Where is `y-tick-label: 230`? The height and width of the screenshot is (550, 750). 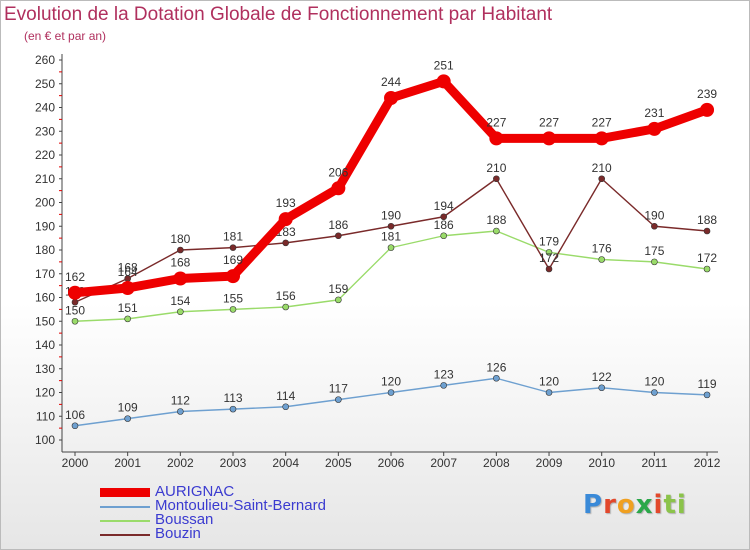
y-tick-label: 230 is located at coordinates (45, 131).